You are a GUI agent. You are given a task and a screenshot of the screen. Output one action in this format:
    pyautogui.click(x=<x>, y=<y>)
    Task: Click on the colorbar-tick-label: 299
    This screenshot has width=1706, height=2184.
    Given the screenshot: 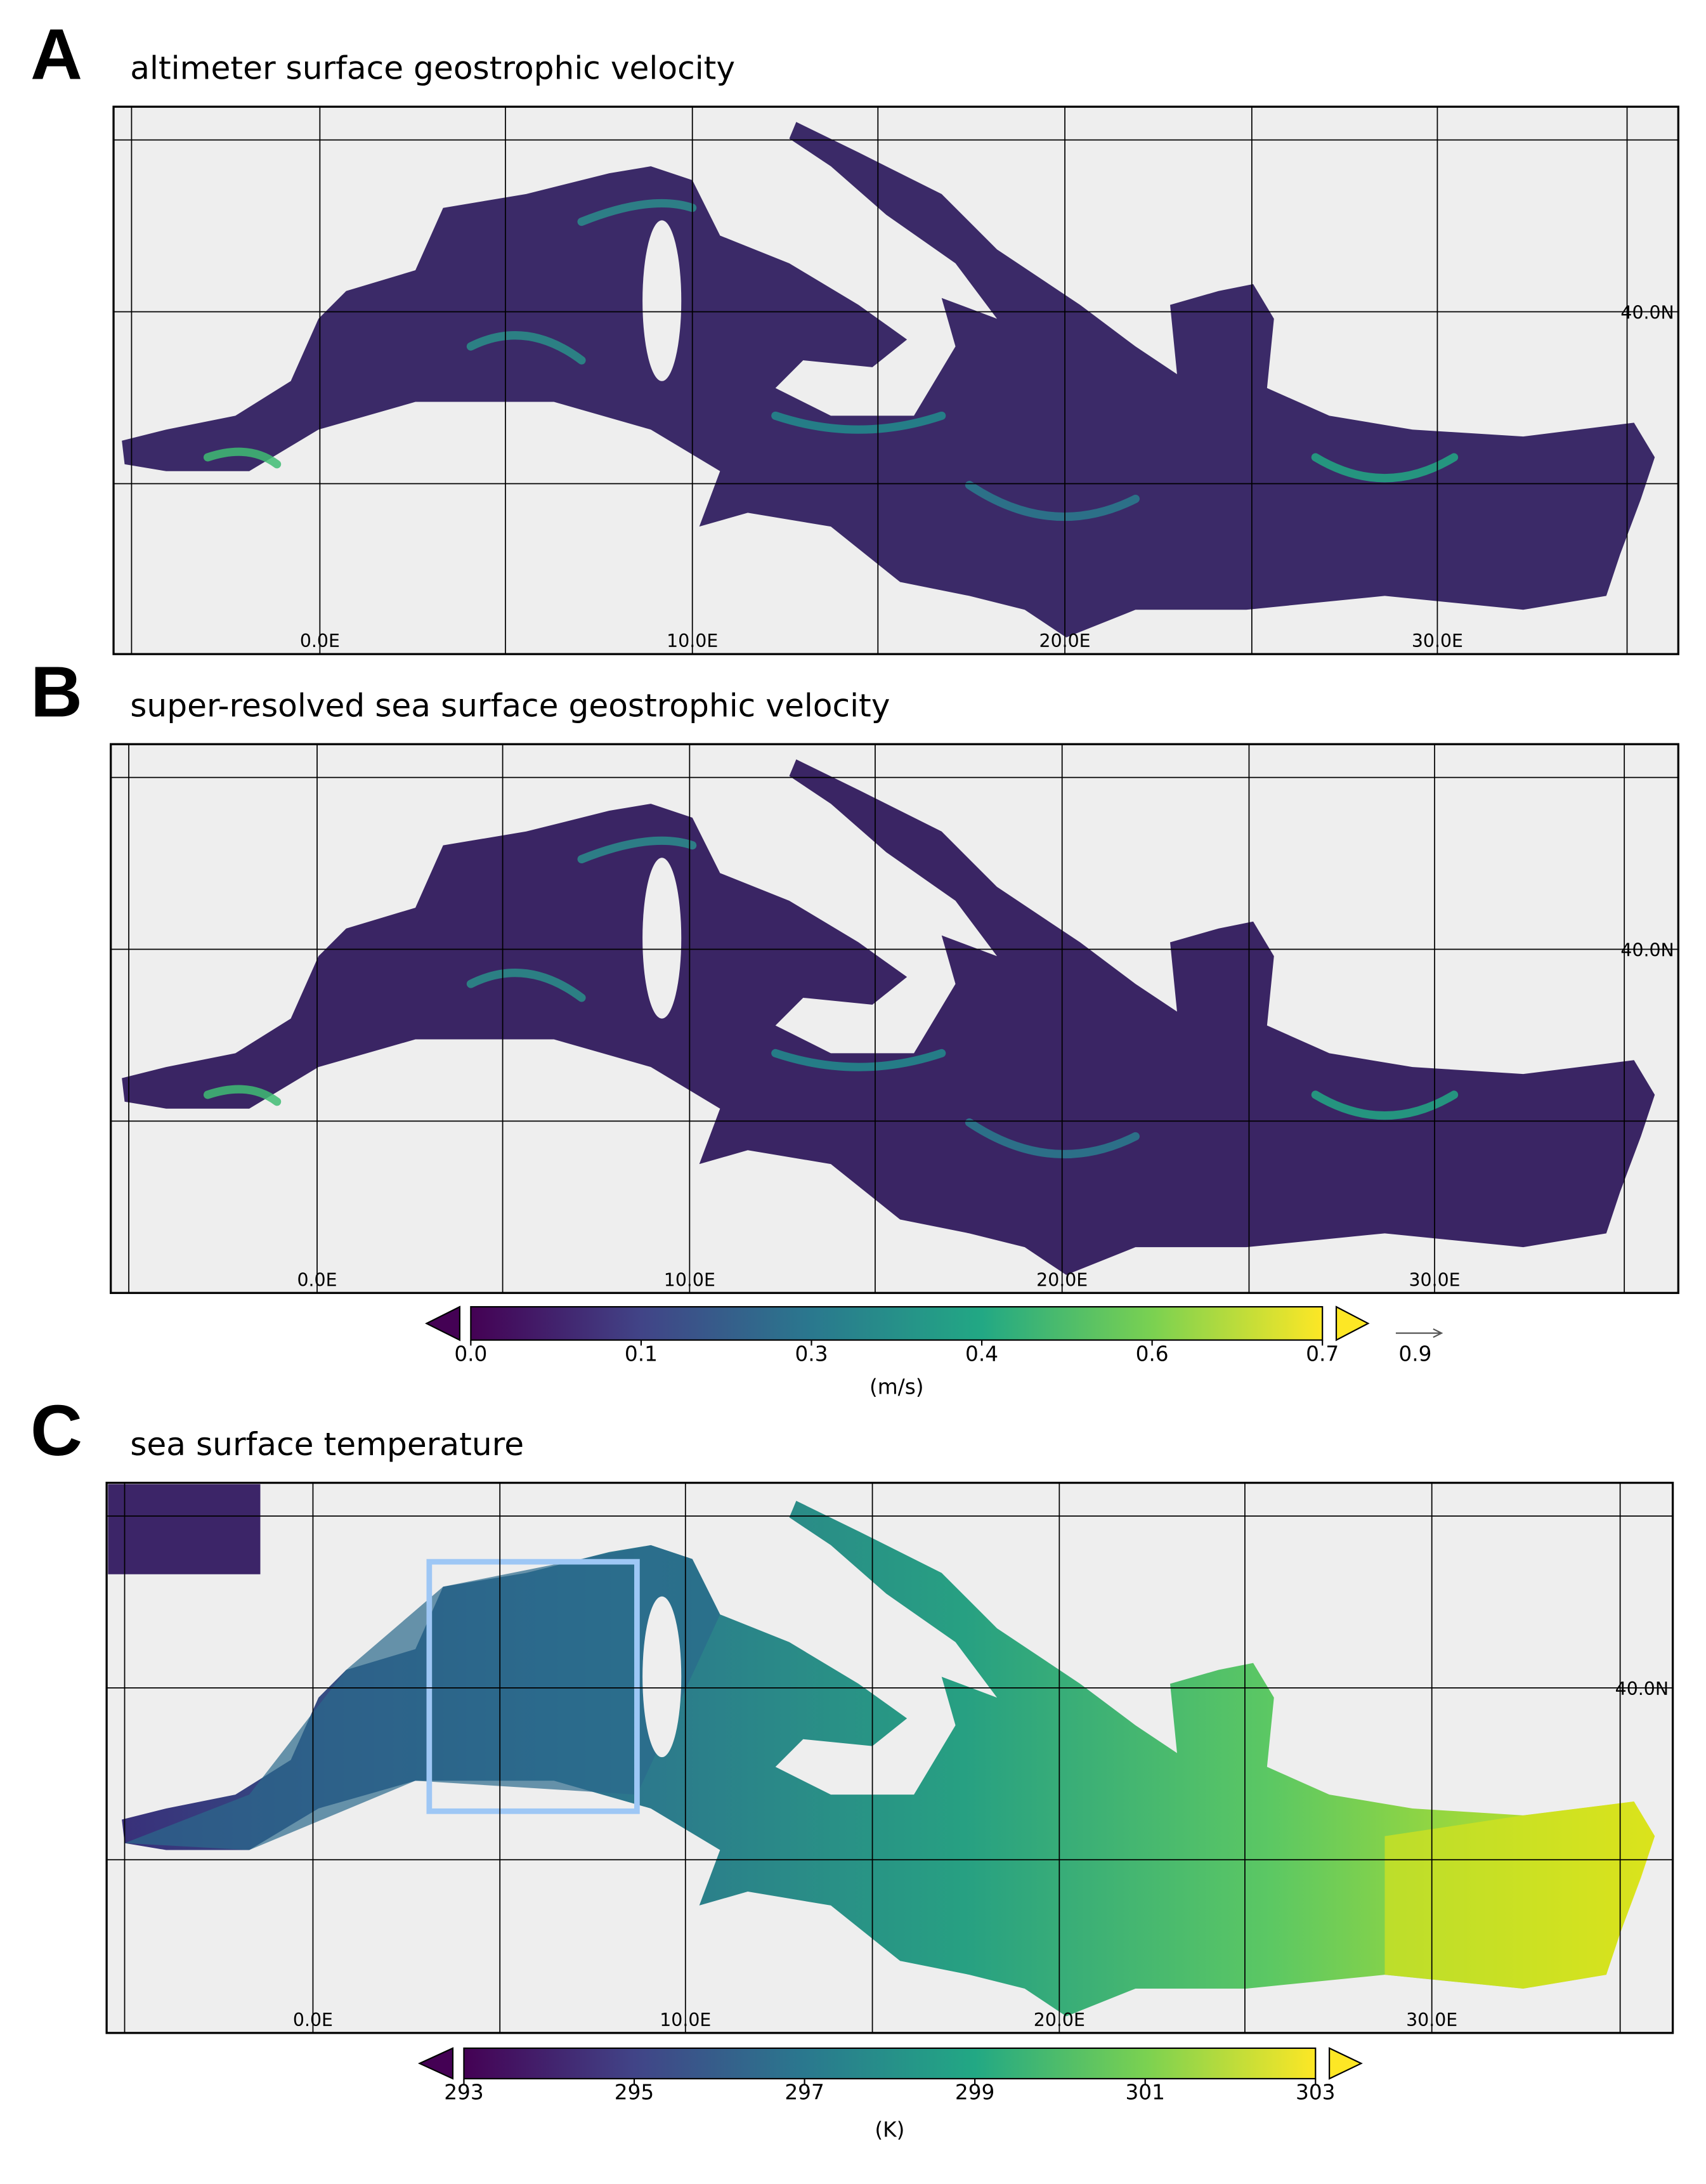 What is the action you would take?
    pyautogui.click(x=974, y=2093)
    